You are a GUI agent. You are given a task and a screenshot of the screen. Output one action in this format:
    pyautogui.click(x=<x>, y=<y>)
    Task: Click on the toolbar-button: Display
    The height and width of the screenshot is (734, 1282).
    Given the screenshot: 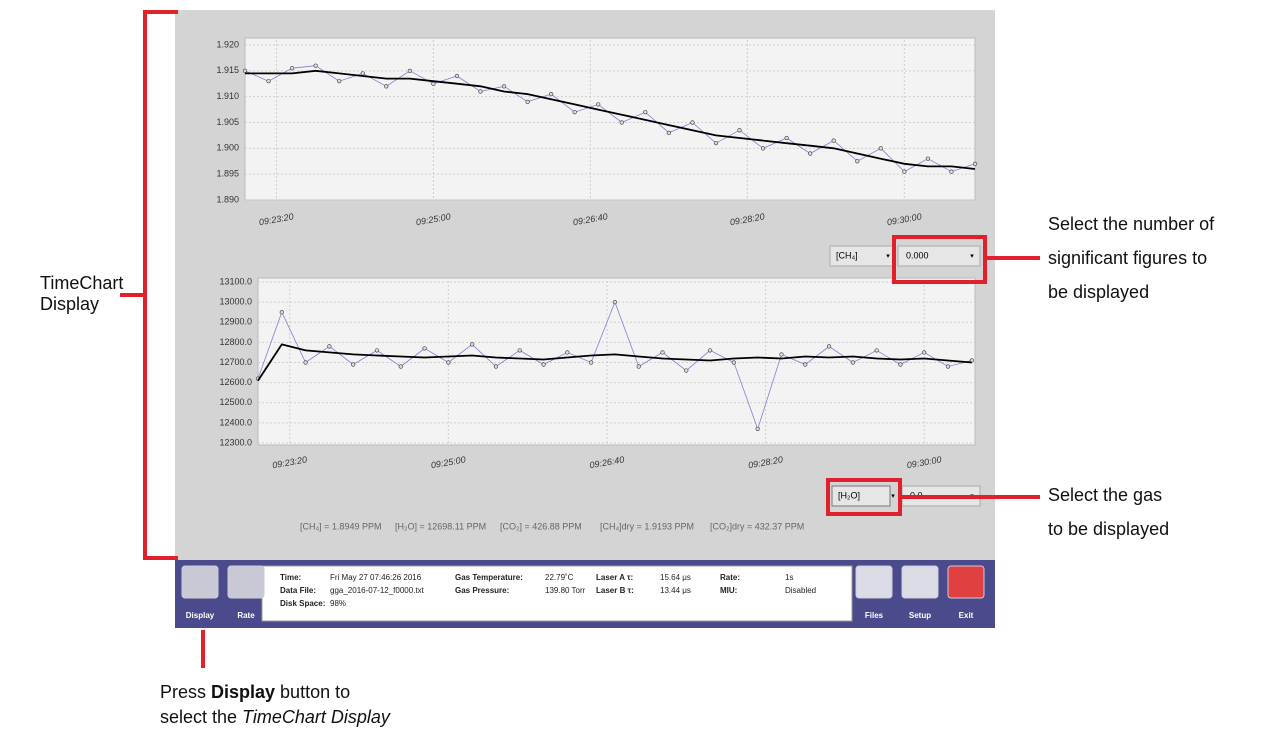 What is the action you would take?
    pyautogui.click(x=200, y=592)
    